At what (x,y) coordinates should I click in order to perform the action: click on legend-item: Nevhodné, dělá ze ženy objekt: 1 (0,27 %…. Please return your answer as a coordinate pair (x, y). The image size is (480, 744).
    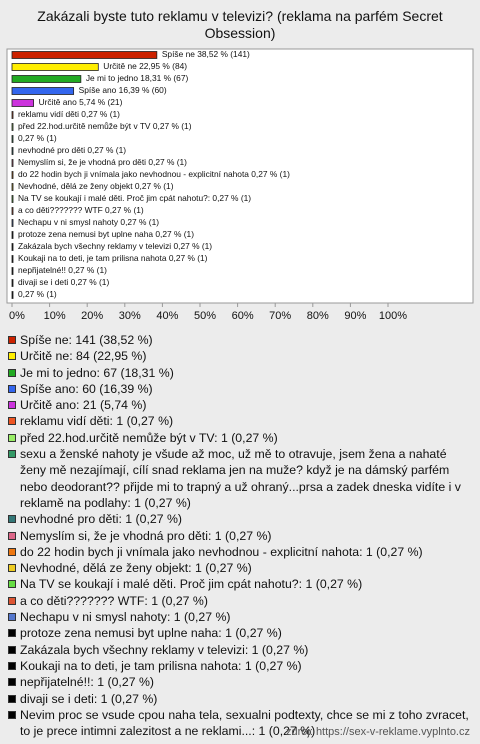
    Looking at the image, I should click on (240, 568).